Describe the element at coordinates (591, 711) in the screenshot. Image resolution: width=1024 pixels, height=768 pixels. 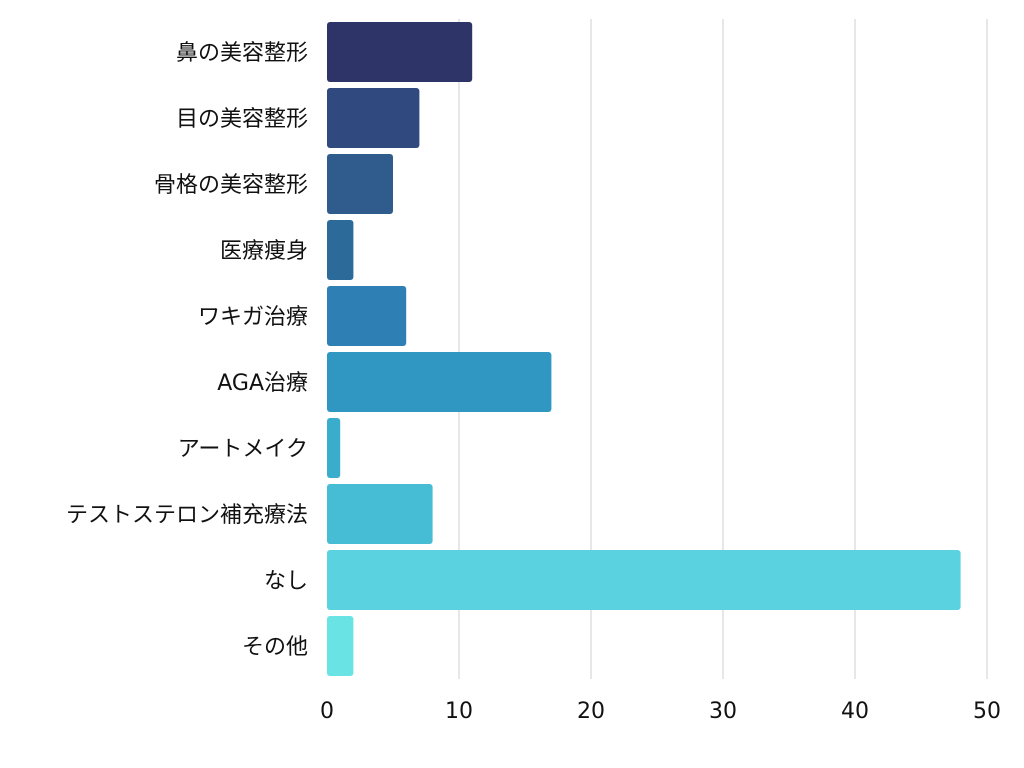
I see `x-tick-label: 20` at that location.